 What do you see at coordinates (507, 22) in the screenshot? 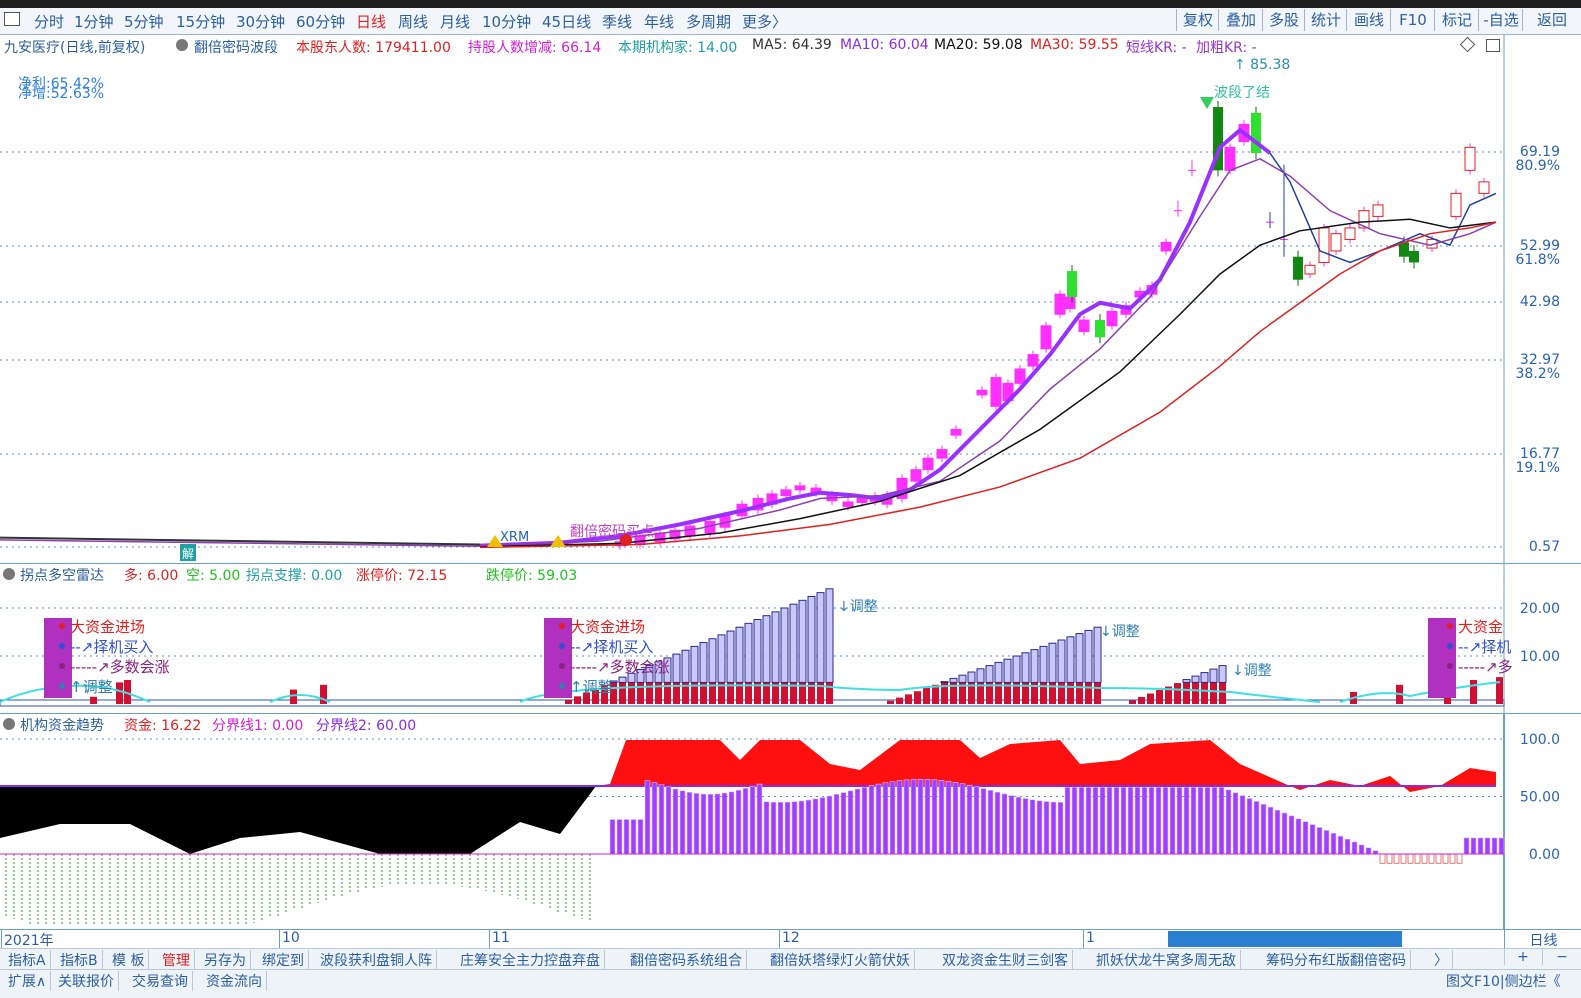
I see `period-9: 10分钟` at bounding box center [507, 22].